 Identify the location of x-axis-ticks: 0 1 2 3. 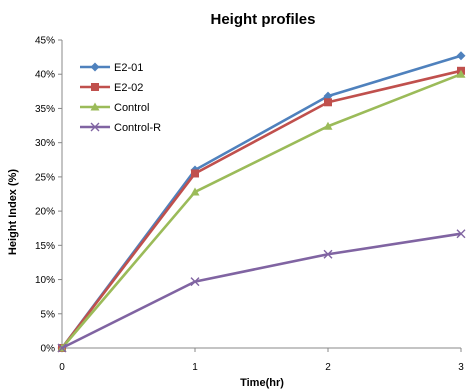
(261, 360).